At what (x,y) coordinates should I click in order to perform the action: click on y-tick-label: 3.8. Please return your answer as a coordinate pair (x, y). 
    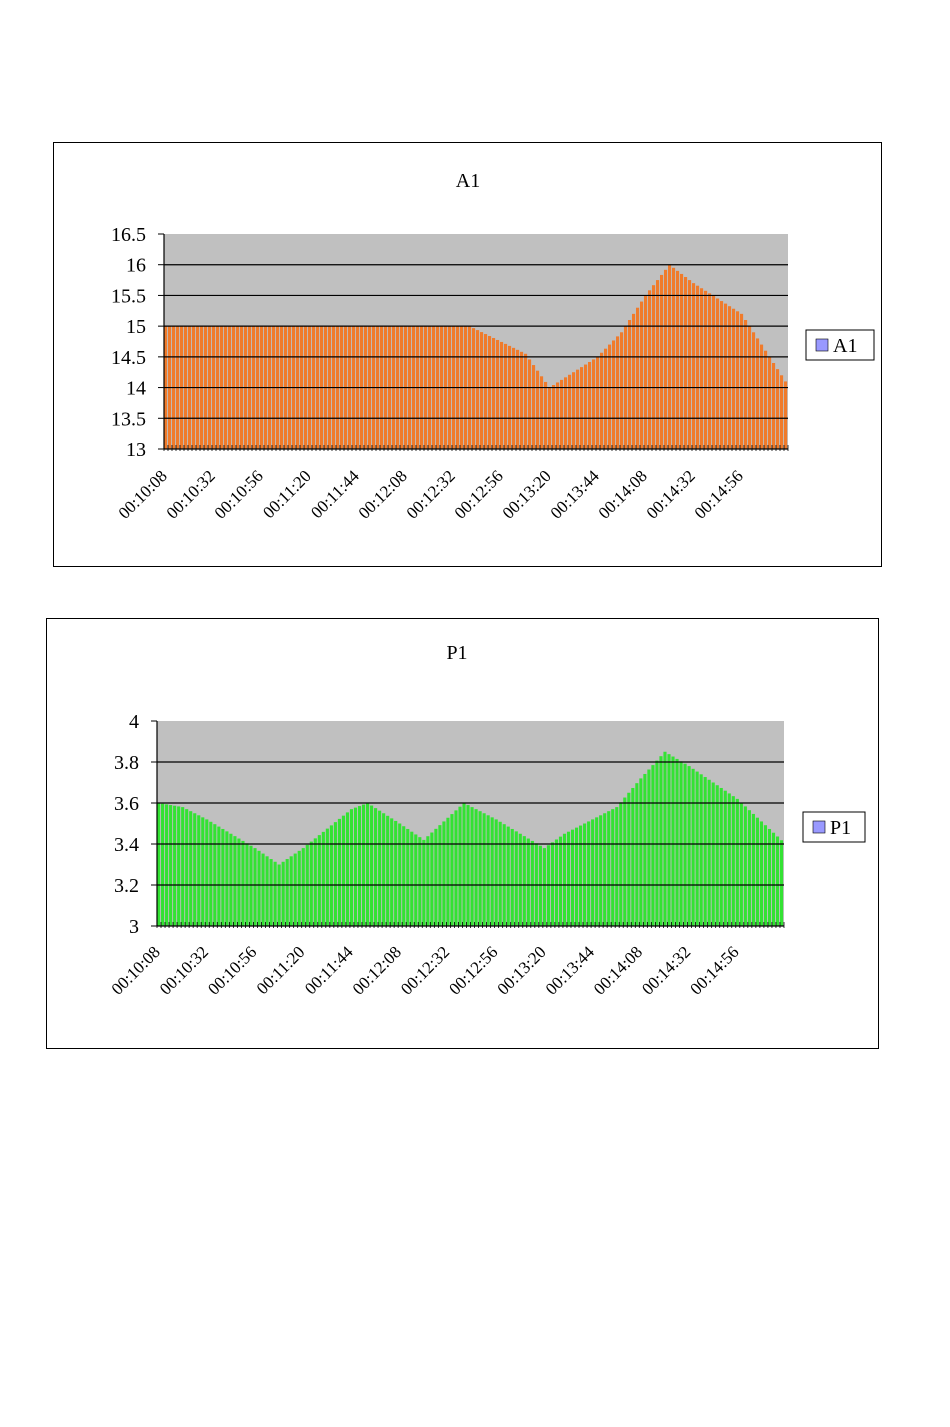
    Looking at the image, I should click on (126, 763).